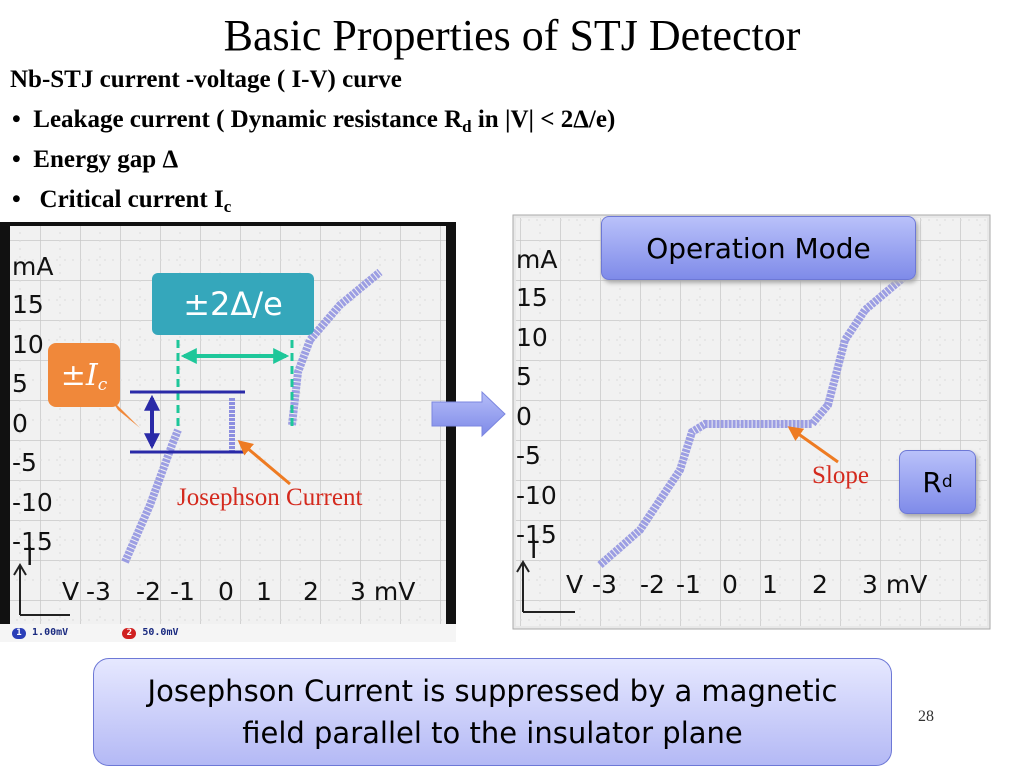 This screenshot has height=768, width=1024. I want to click on status-value: 1.00mV, so click(50, 632).